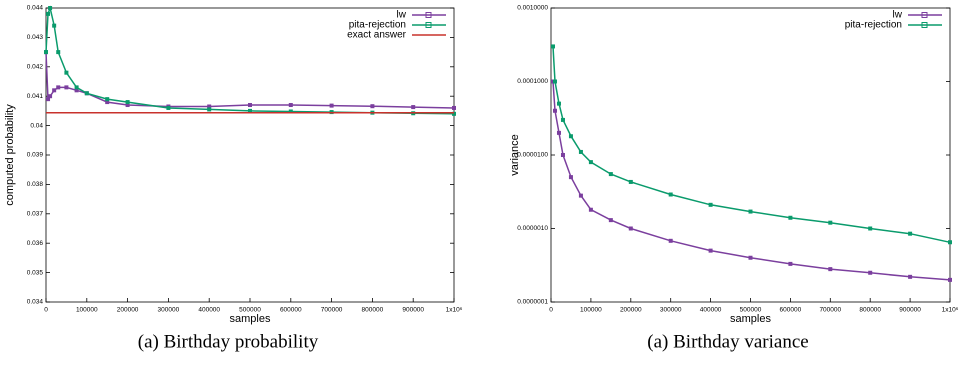  Describe the element at coordinates (35, 243) in the screenshot. I see `y-tick-label: 0.036` at that location.